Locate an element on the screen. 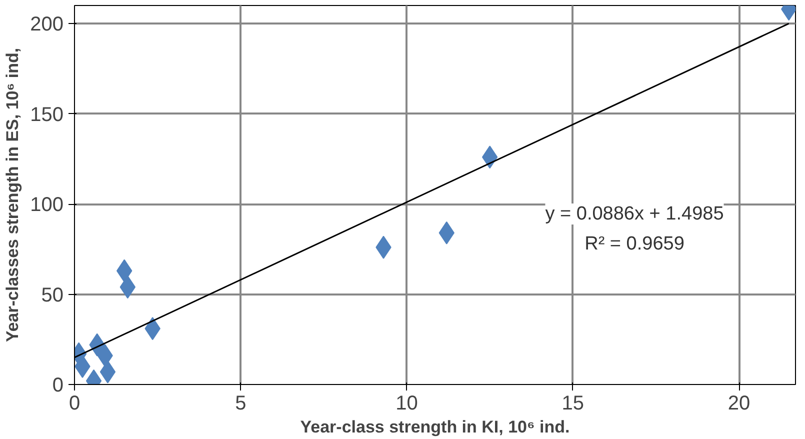  x-axis-title: Year-class strength in KI, 10⁶ ind. is located at coordinates (435, 427).